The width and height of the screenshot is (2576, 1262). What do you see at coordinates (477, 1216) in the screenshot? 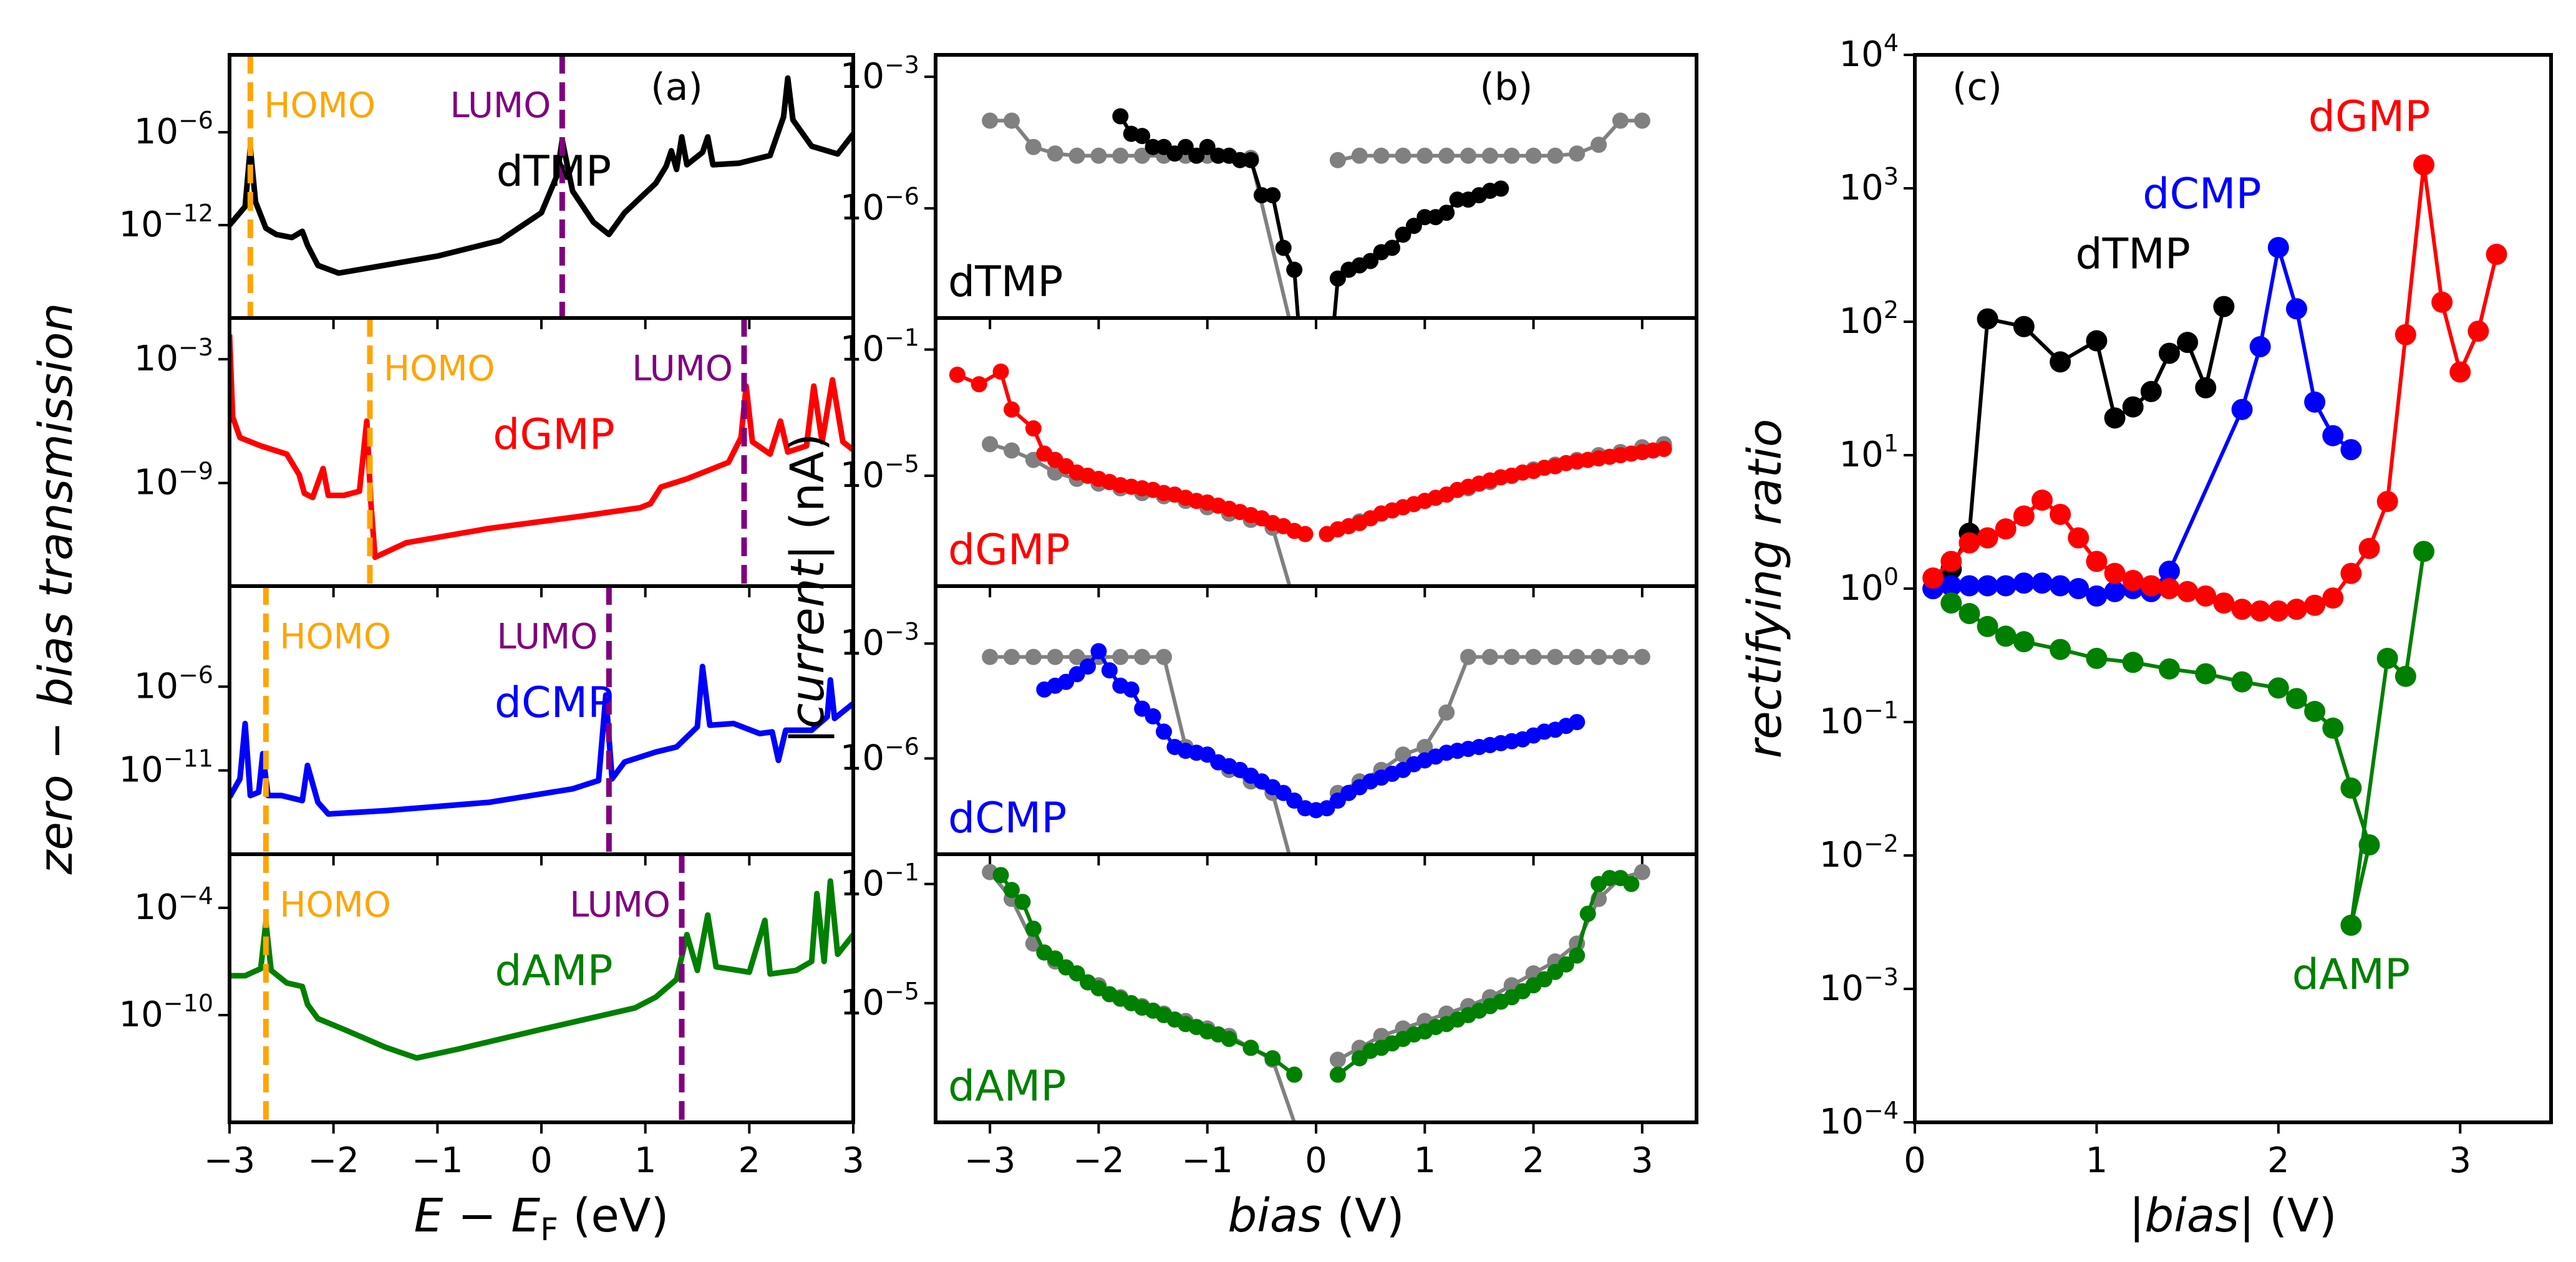
I see `x-axis-label-main: E − E` at bounding box center [477, 1216].